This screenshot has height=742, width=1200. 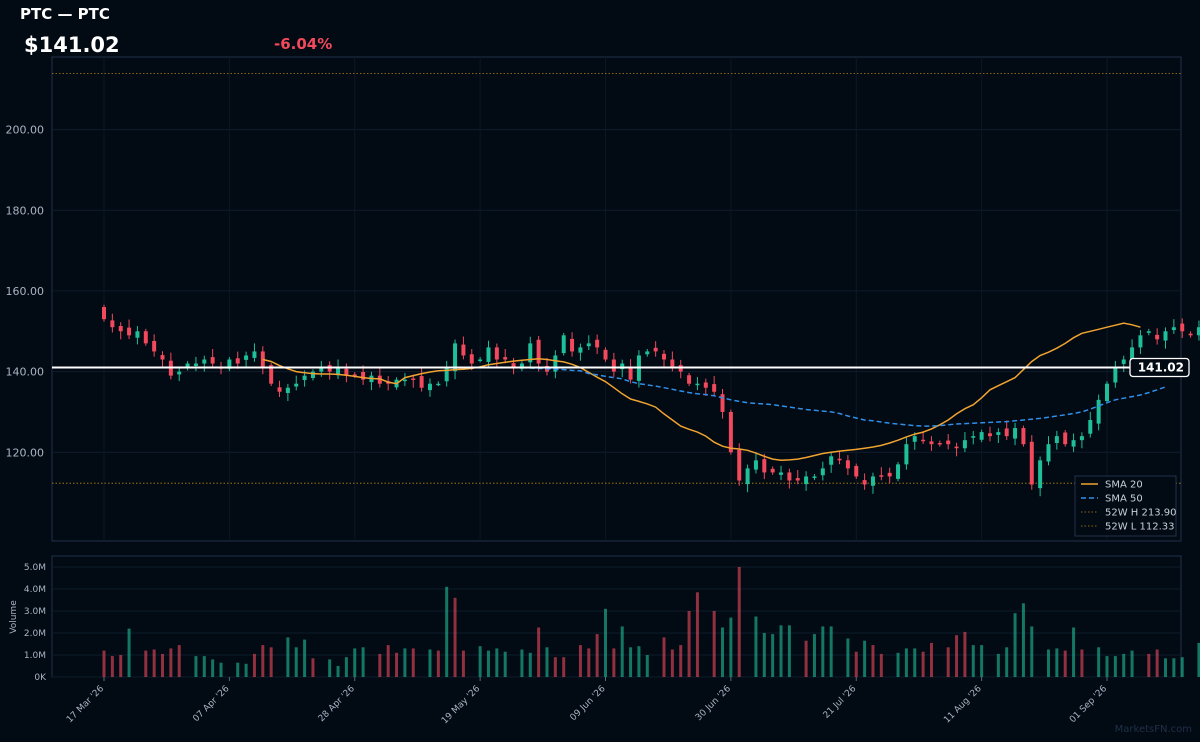 I want to click on moving-averages, so click(x=714, y=392).